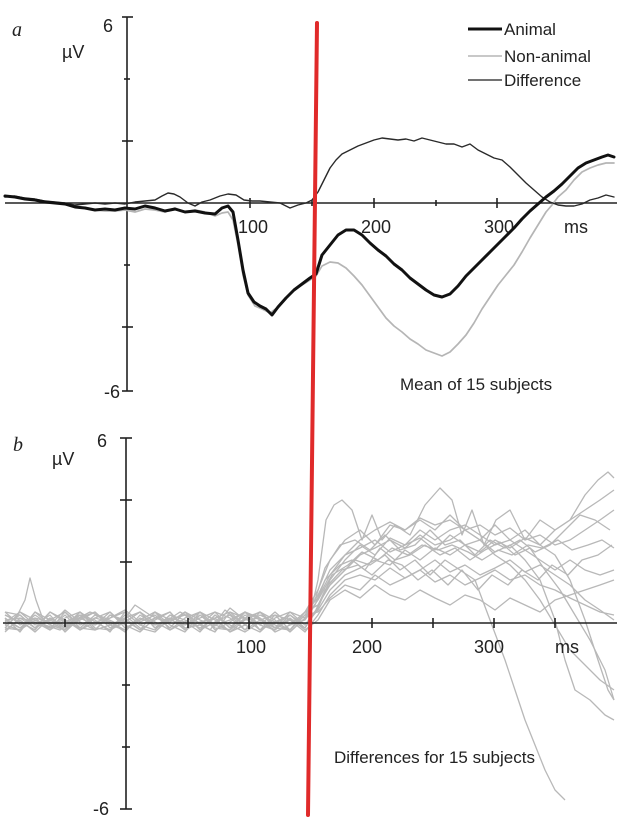 The height and width of the screenshot is (828, 630). I want to click on panel-b-x-unit: ms, so click(567, 647).